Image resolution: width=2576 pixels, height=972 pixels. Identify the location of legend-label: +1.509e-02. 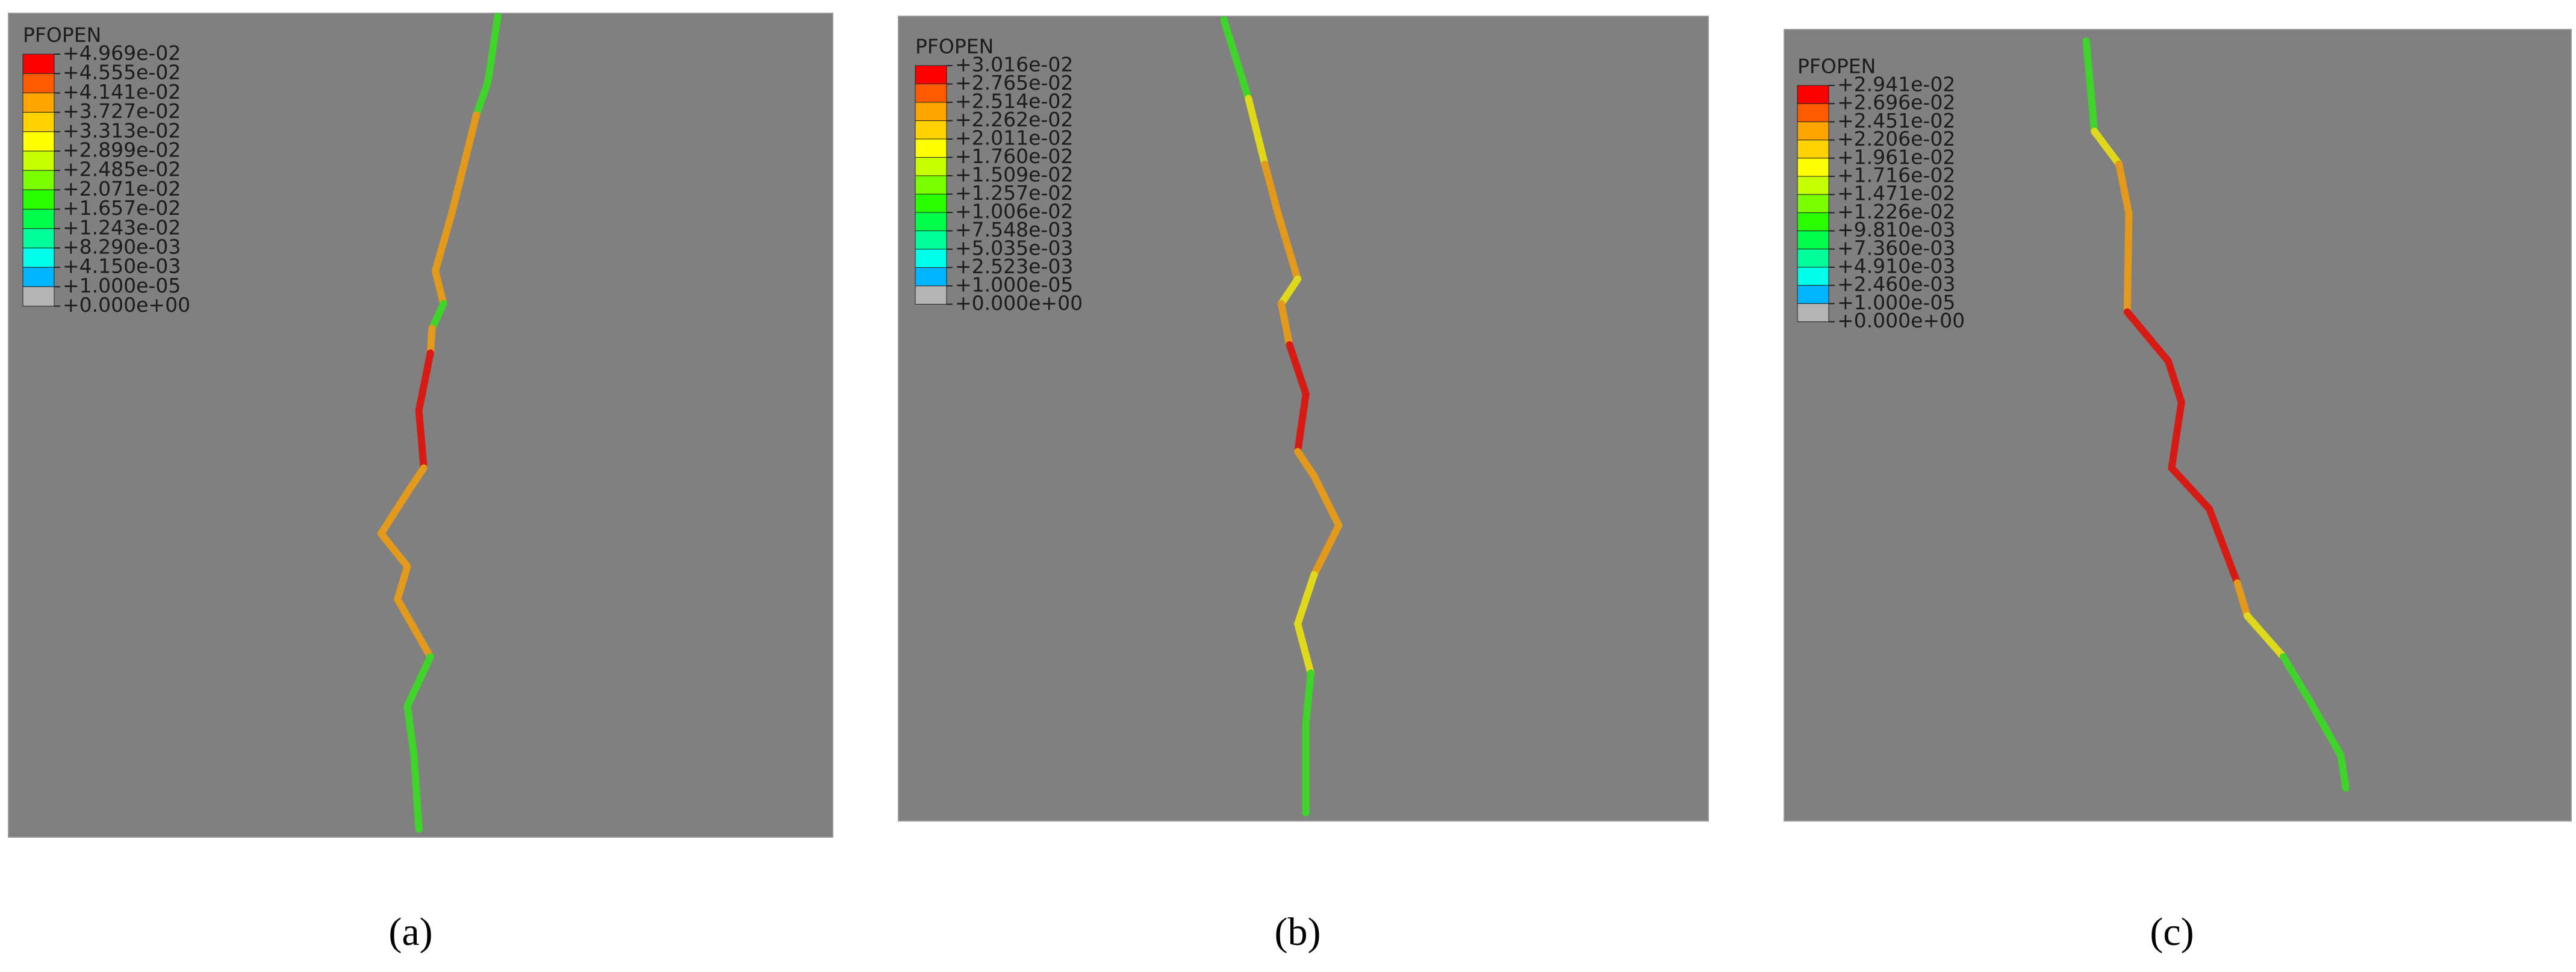
(1014, 175).